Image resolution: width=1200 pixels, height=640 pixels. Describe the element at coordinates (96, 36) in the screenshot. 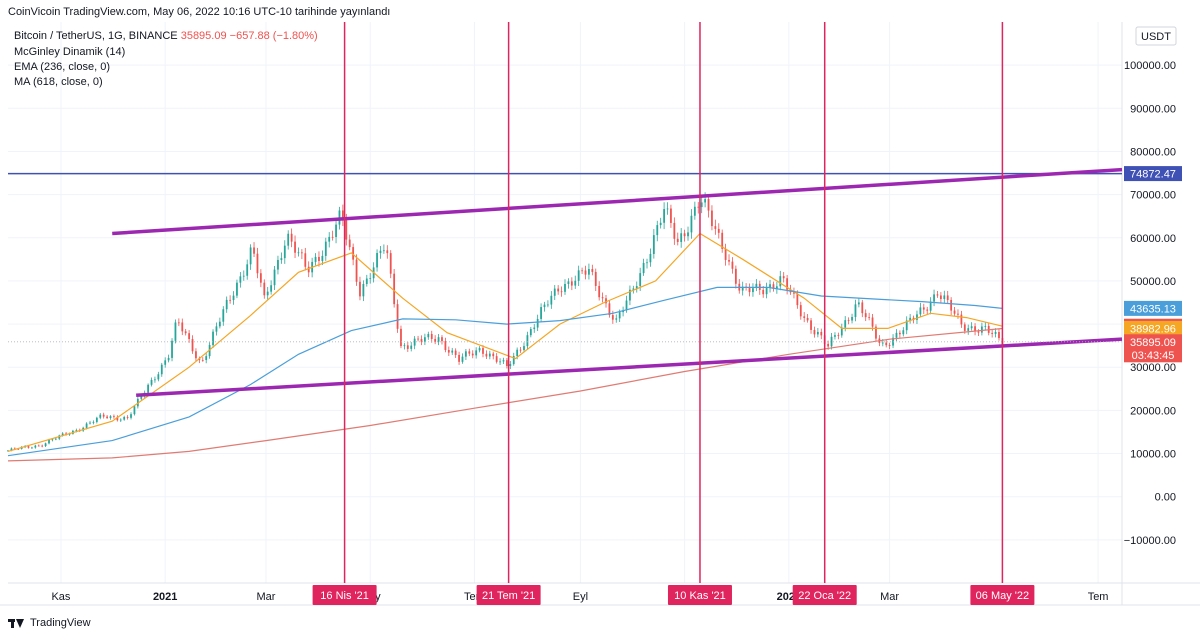

I see `symbol-name: Bitcoin / TetherUS, 1G, BINANCE` at that location.